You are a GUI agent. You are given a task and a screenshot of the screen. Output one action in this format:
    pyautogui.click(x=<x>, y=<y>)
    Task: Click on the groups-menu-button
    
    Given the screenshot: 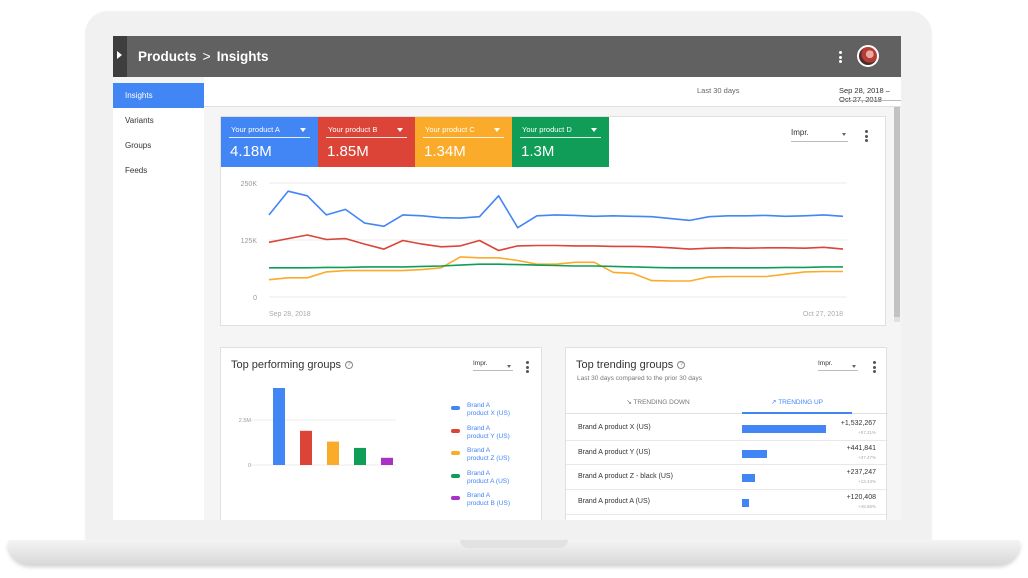 What is the action you would take?
    pyautogui.click(x=527, y=366)
    